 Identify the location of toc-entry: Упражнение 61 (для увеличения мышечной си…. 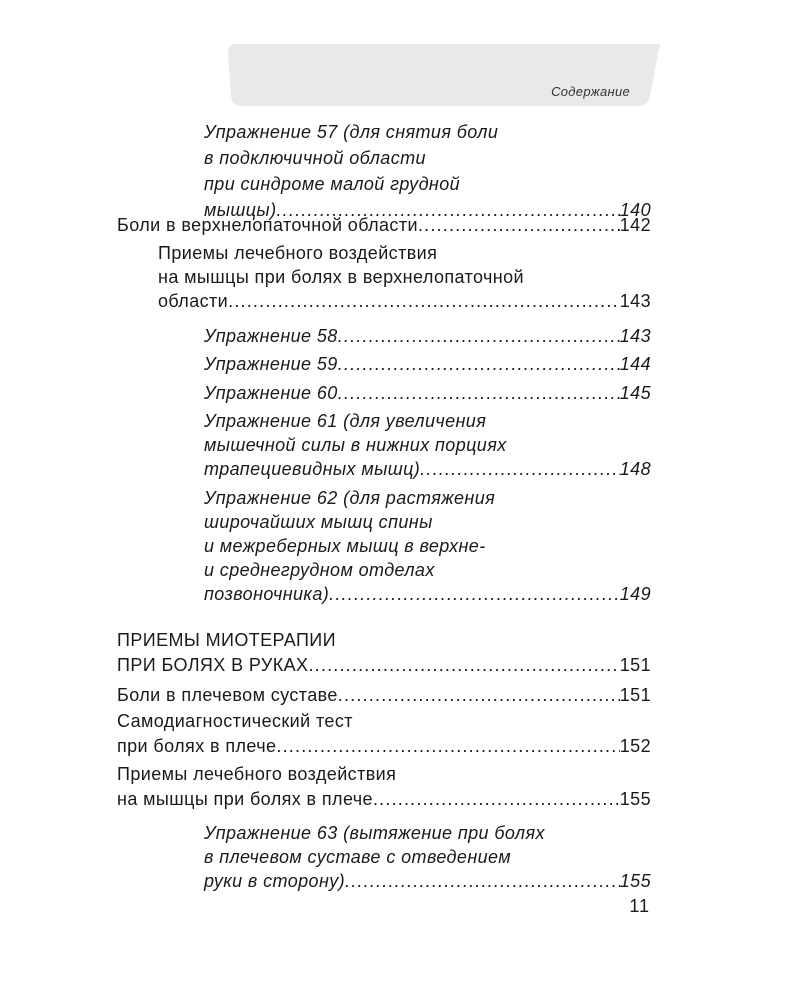
(427, 445).